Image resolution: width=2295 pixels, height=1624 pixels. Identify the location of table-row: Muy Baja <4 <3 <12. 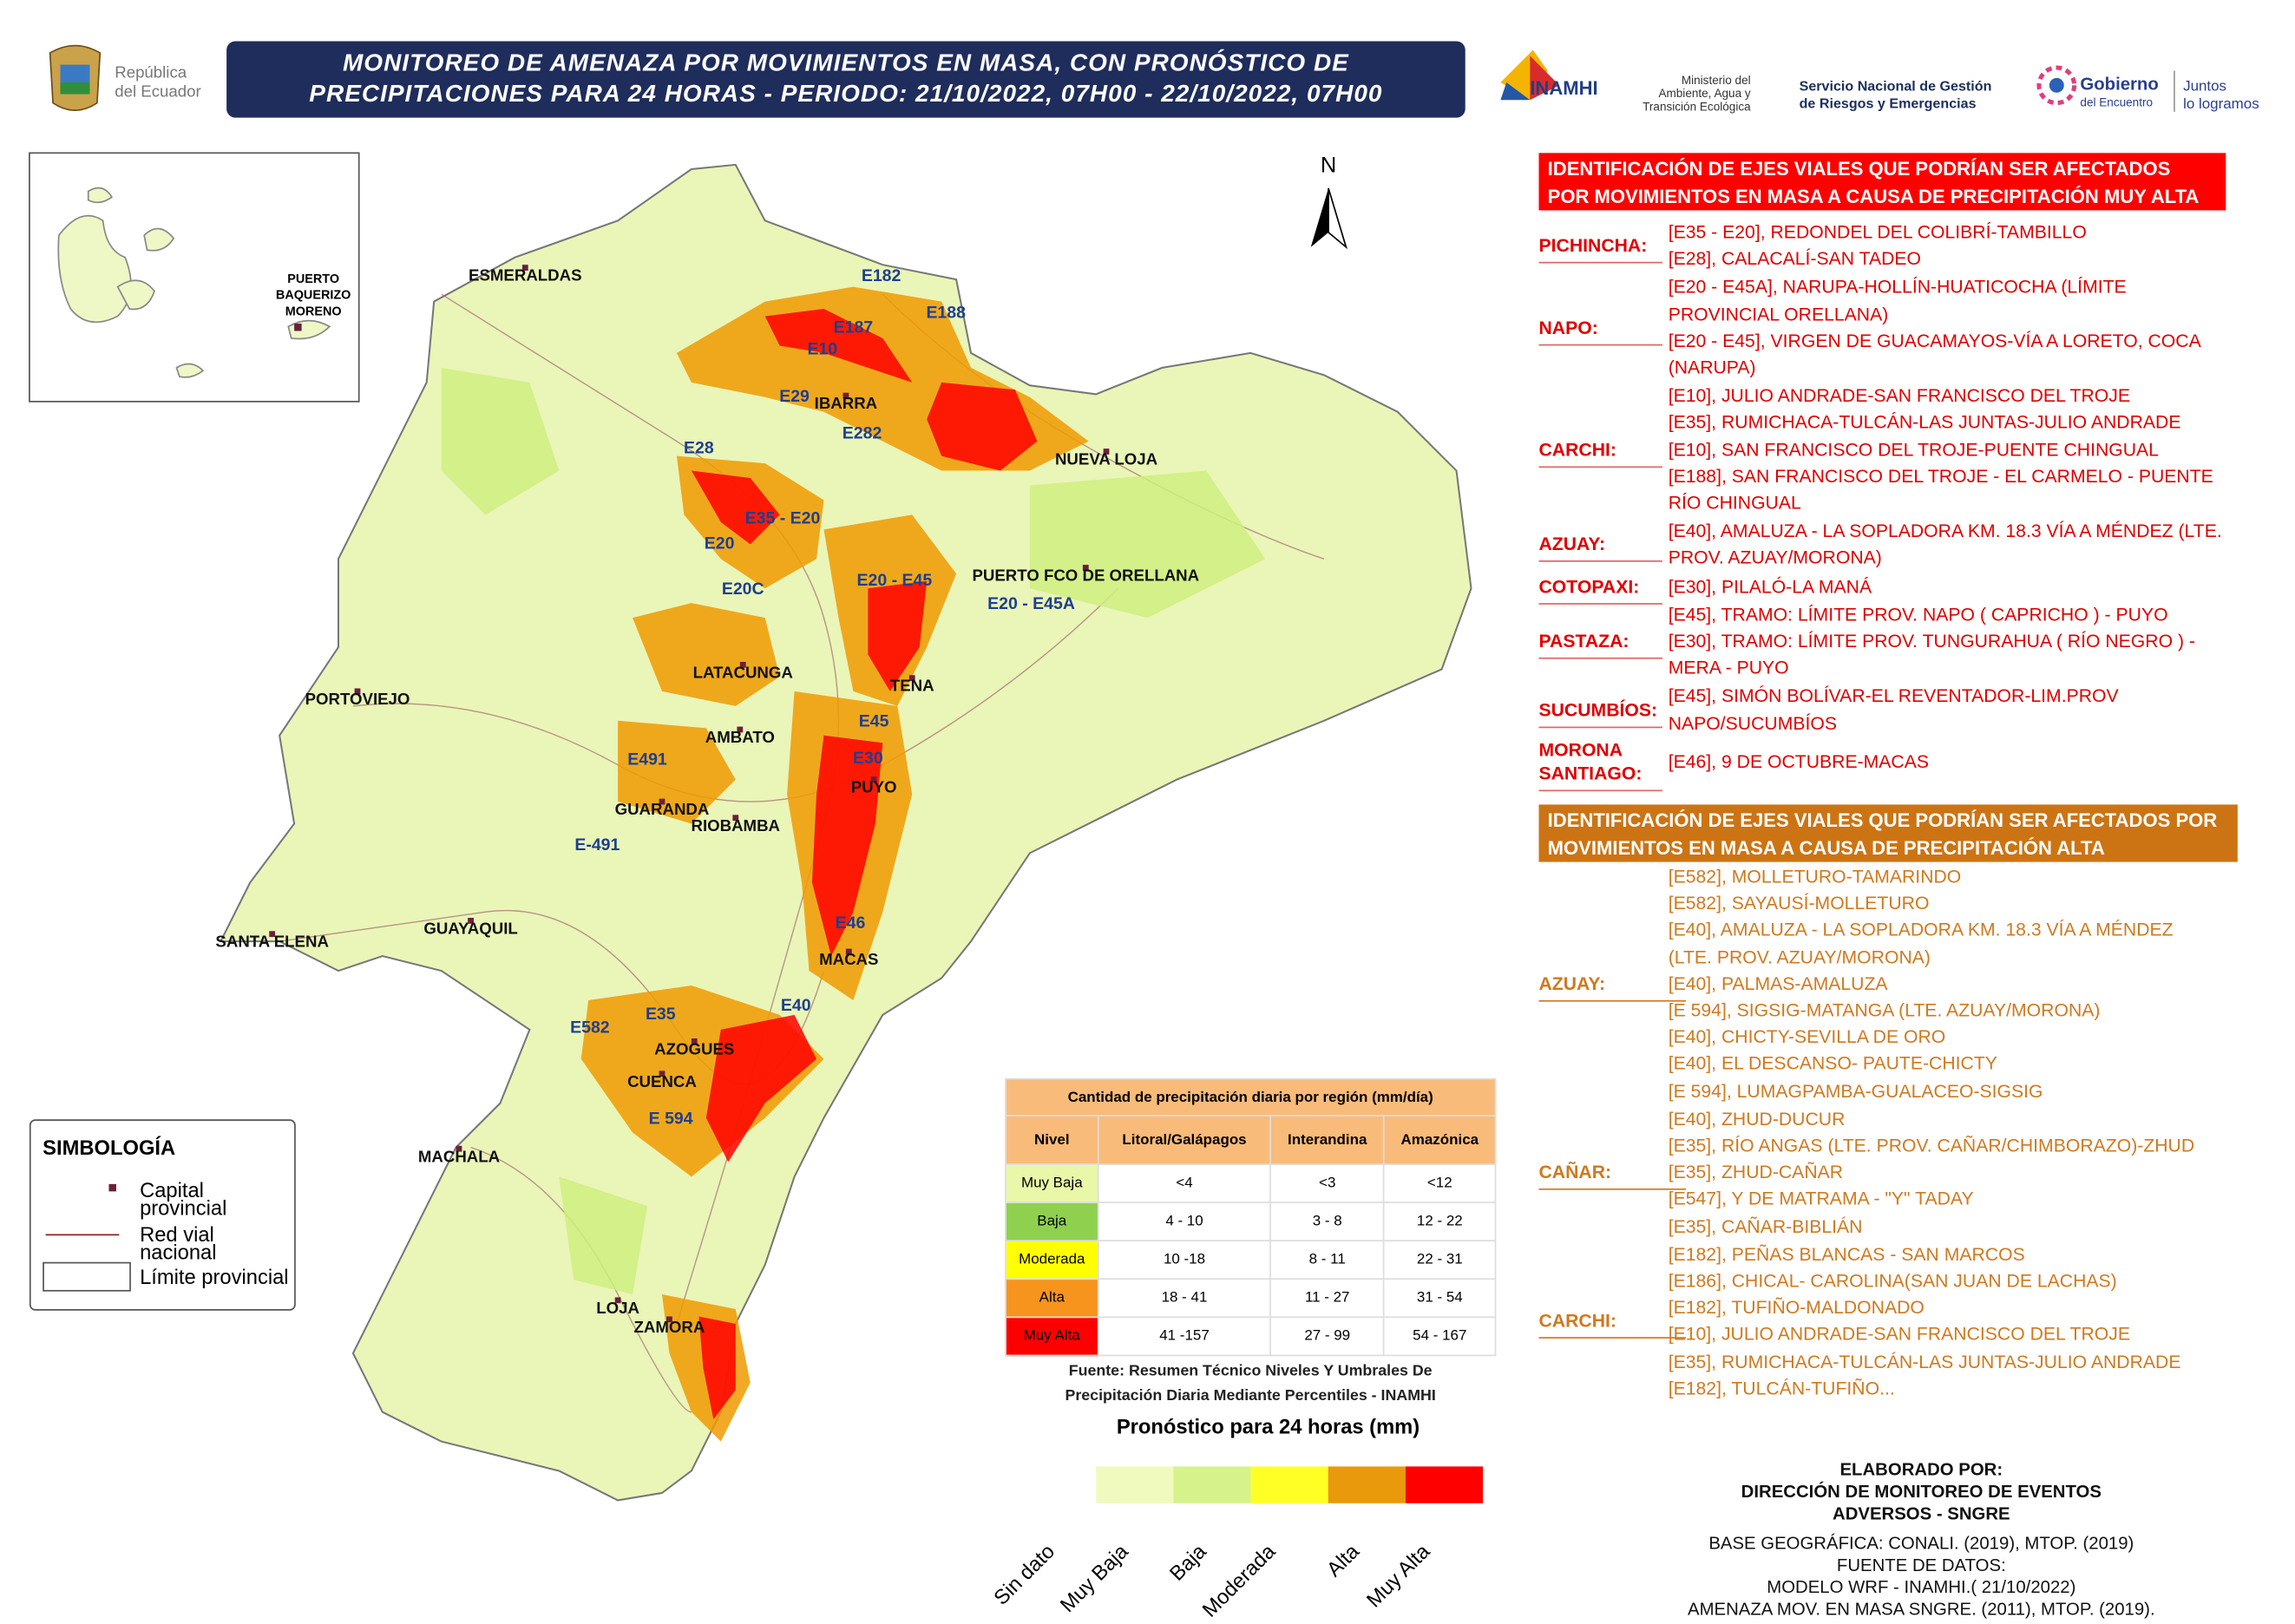
(1251, 1183).